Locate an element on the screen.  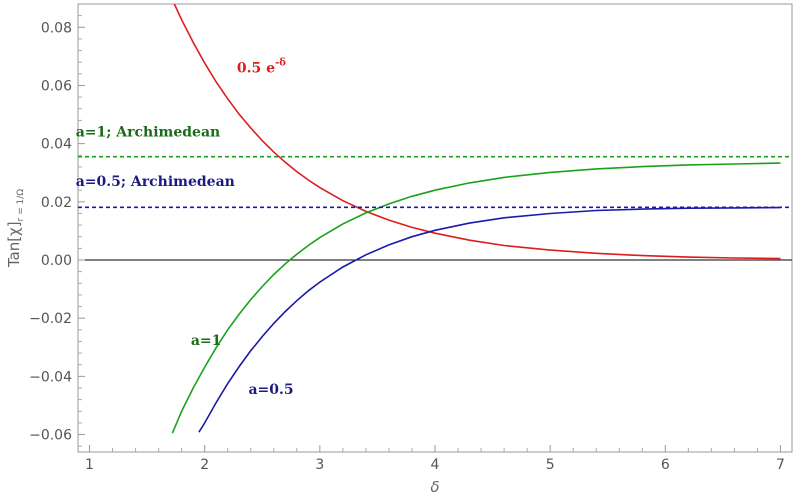
x-axis-ticks: 1 2 3 4 5 6 7 is located at coordinates (435, 459).